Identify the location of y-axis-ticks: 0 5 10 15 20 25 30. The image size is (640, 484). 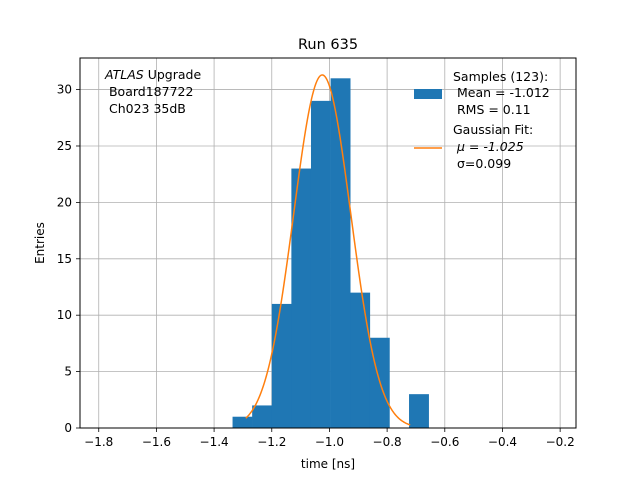
(68, 259).